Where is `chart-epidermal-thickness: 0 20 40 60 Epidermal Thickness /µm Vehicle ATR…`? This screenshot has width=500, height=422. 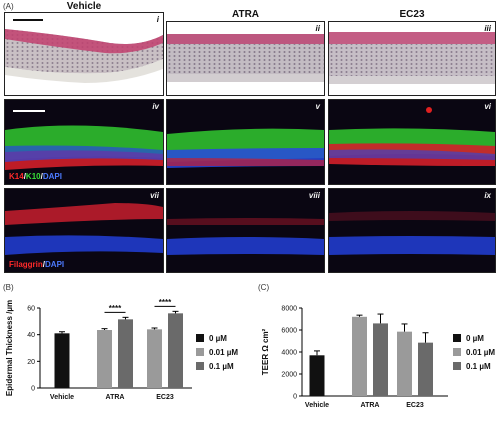
chart-epidermal-thickness: 0 20 40 60 Epidermal Thickness /µm Vehicle ATR… is located at coordinates (121, 349).